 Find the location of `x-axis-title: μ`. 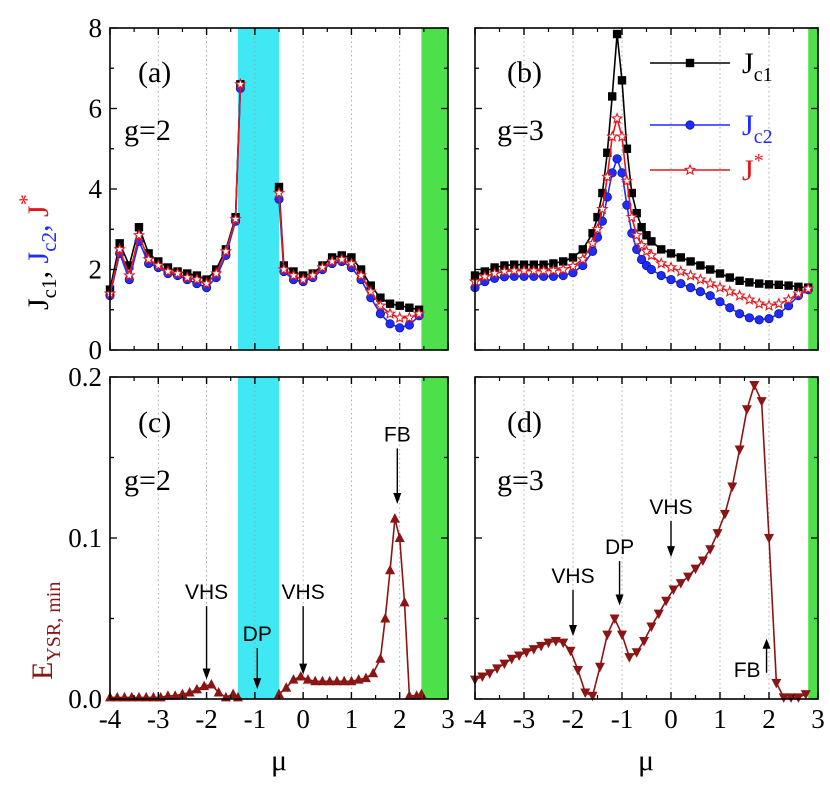

x-axis-title: μ is located at coordinates (646, 760).